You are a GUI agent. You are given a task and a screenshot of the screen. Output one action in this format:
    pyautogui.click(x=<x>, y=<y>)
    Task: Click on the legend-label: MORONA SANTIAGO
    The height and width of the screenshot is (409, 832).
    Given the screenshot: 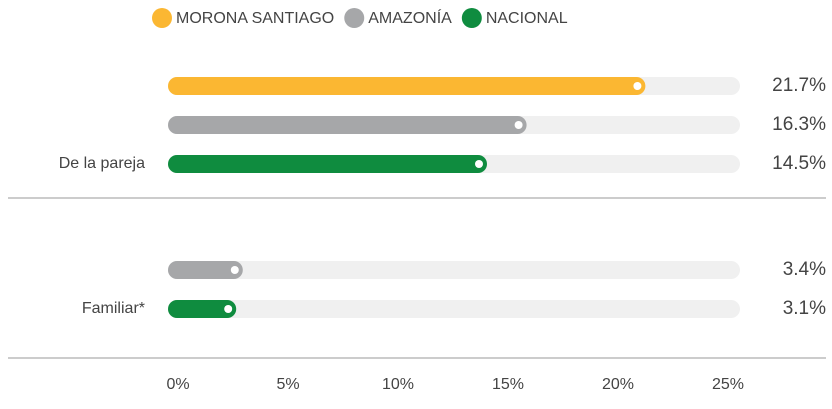 What is the action you would take?
    pyautogui.click(x=255, y=18)
    